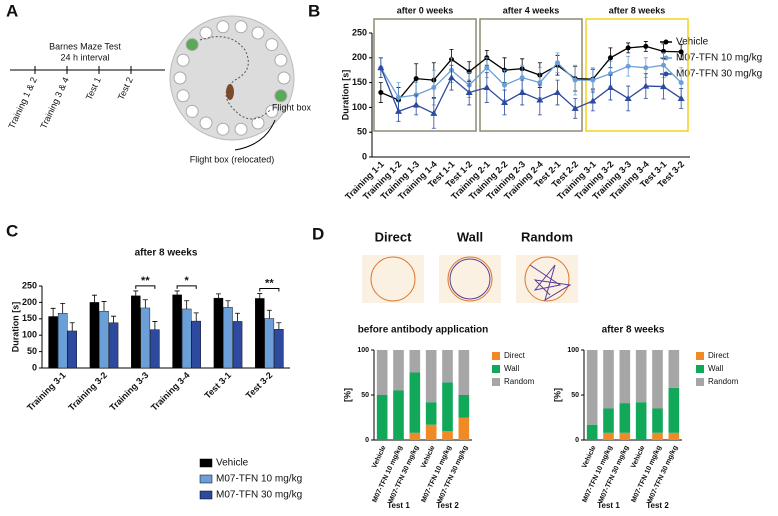 Image resolution: width=778 pixels, height=516 pixels. What do you see at coordinates (235, 78) in the screenshot?
I see `path-trace` at bounding box center [235, 78].